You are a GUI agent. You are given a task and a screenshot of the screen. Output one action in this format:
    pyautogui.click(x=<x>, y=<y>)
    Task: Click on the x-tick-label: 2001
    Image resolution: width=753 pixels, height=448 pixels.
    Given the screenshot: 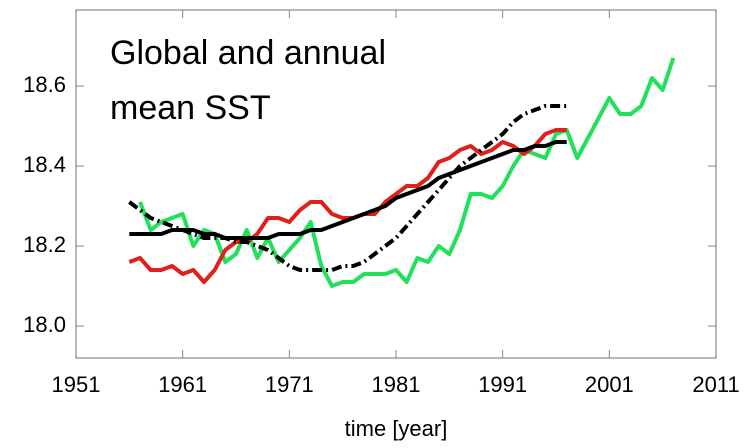 What is the action you would take?
    pyautogui.click(x=609, y=384)
    